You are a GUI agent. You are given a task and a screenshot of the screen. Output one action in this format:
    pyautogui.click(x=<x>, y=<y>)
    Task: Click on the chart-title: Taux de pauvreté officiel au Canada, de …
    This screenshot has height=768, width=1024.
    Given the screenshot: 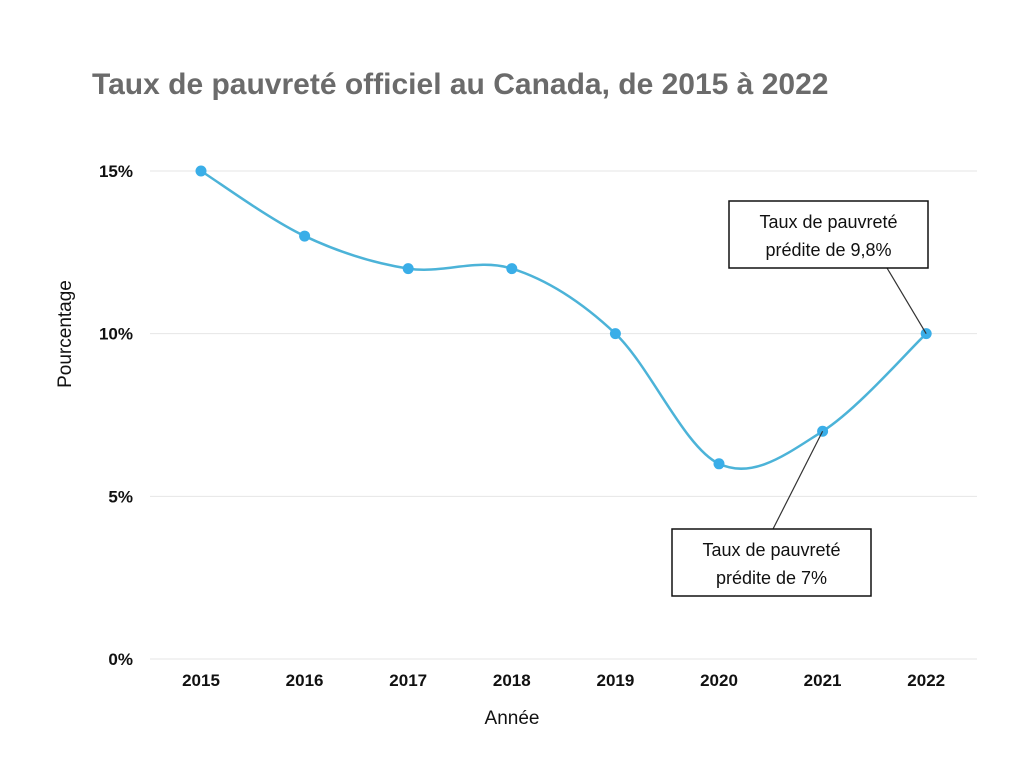 What is the action you would take?
    pyautogui.click(x=460, y=84)
    